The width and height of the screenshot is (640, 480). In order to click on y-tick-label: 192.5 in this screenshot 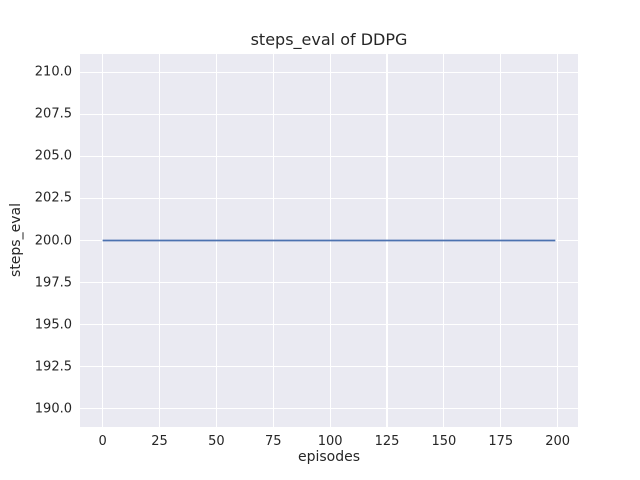, I will do `click(53, 366)`.